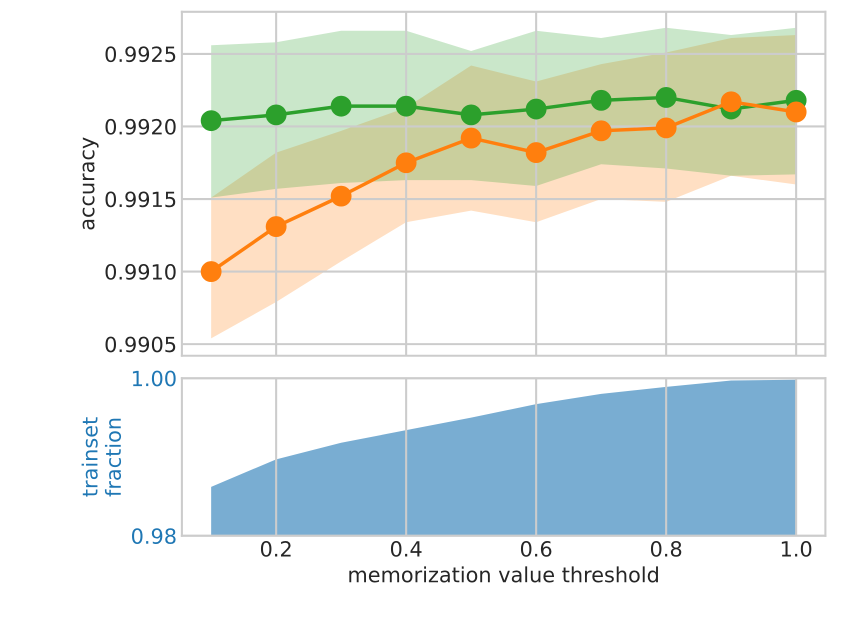  I want to click on y-tick-label: 0.98, so click(154, 536).